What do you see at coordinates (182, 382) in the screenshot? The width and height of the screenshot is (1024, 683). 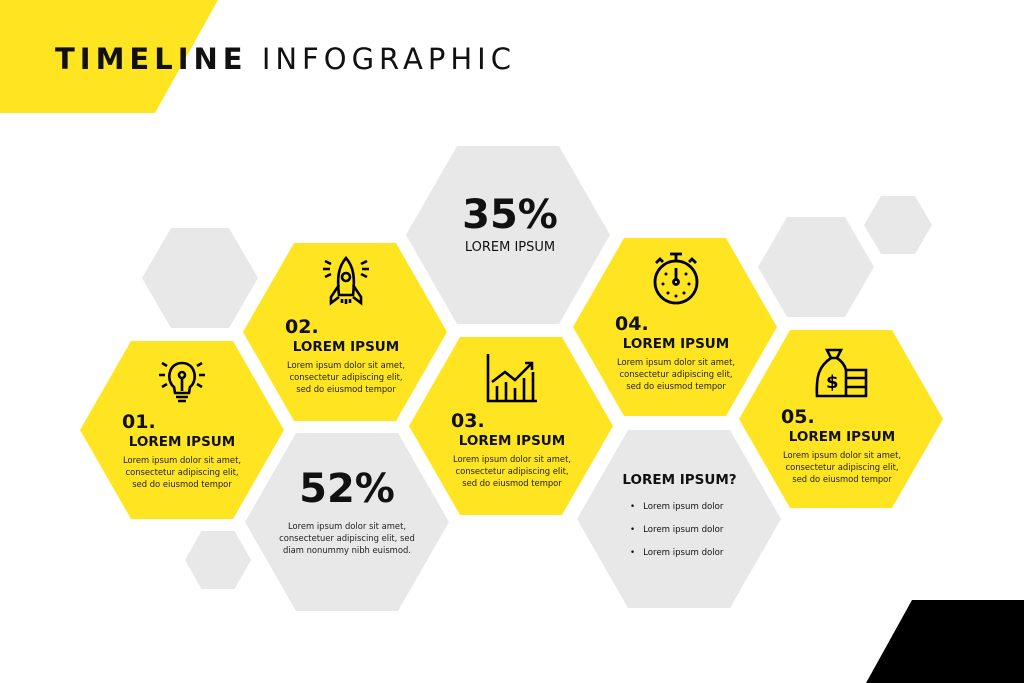 I see `lightbulb-icon` at bounding box center [182, 382].